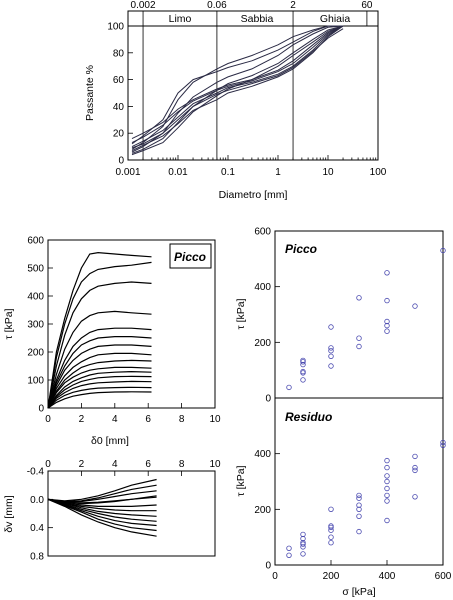  Describe the element at coordinates (378, 172) in the screenshot. I see `x-tick-label: 100` at that location.